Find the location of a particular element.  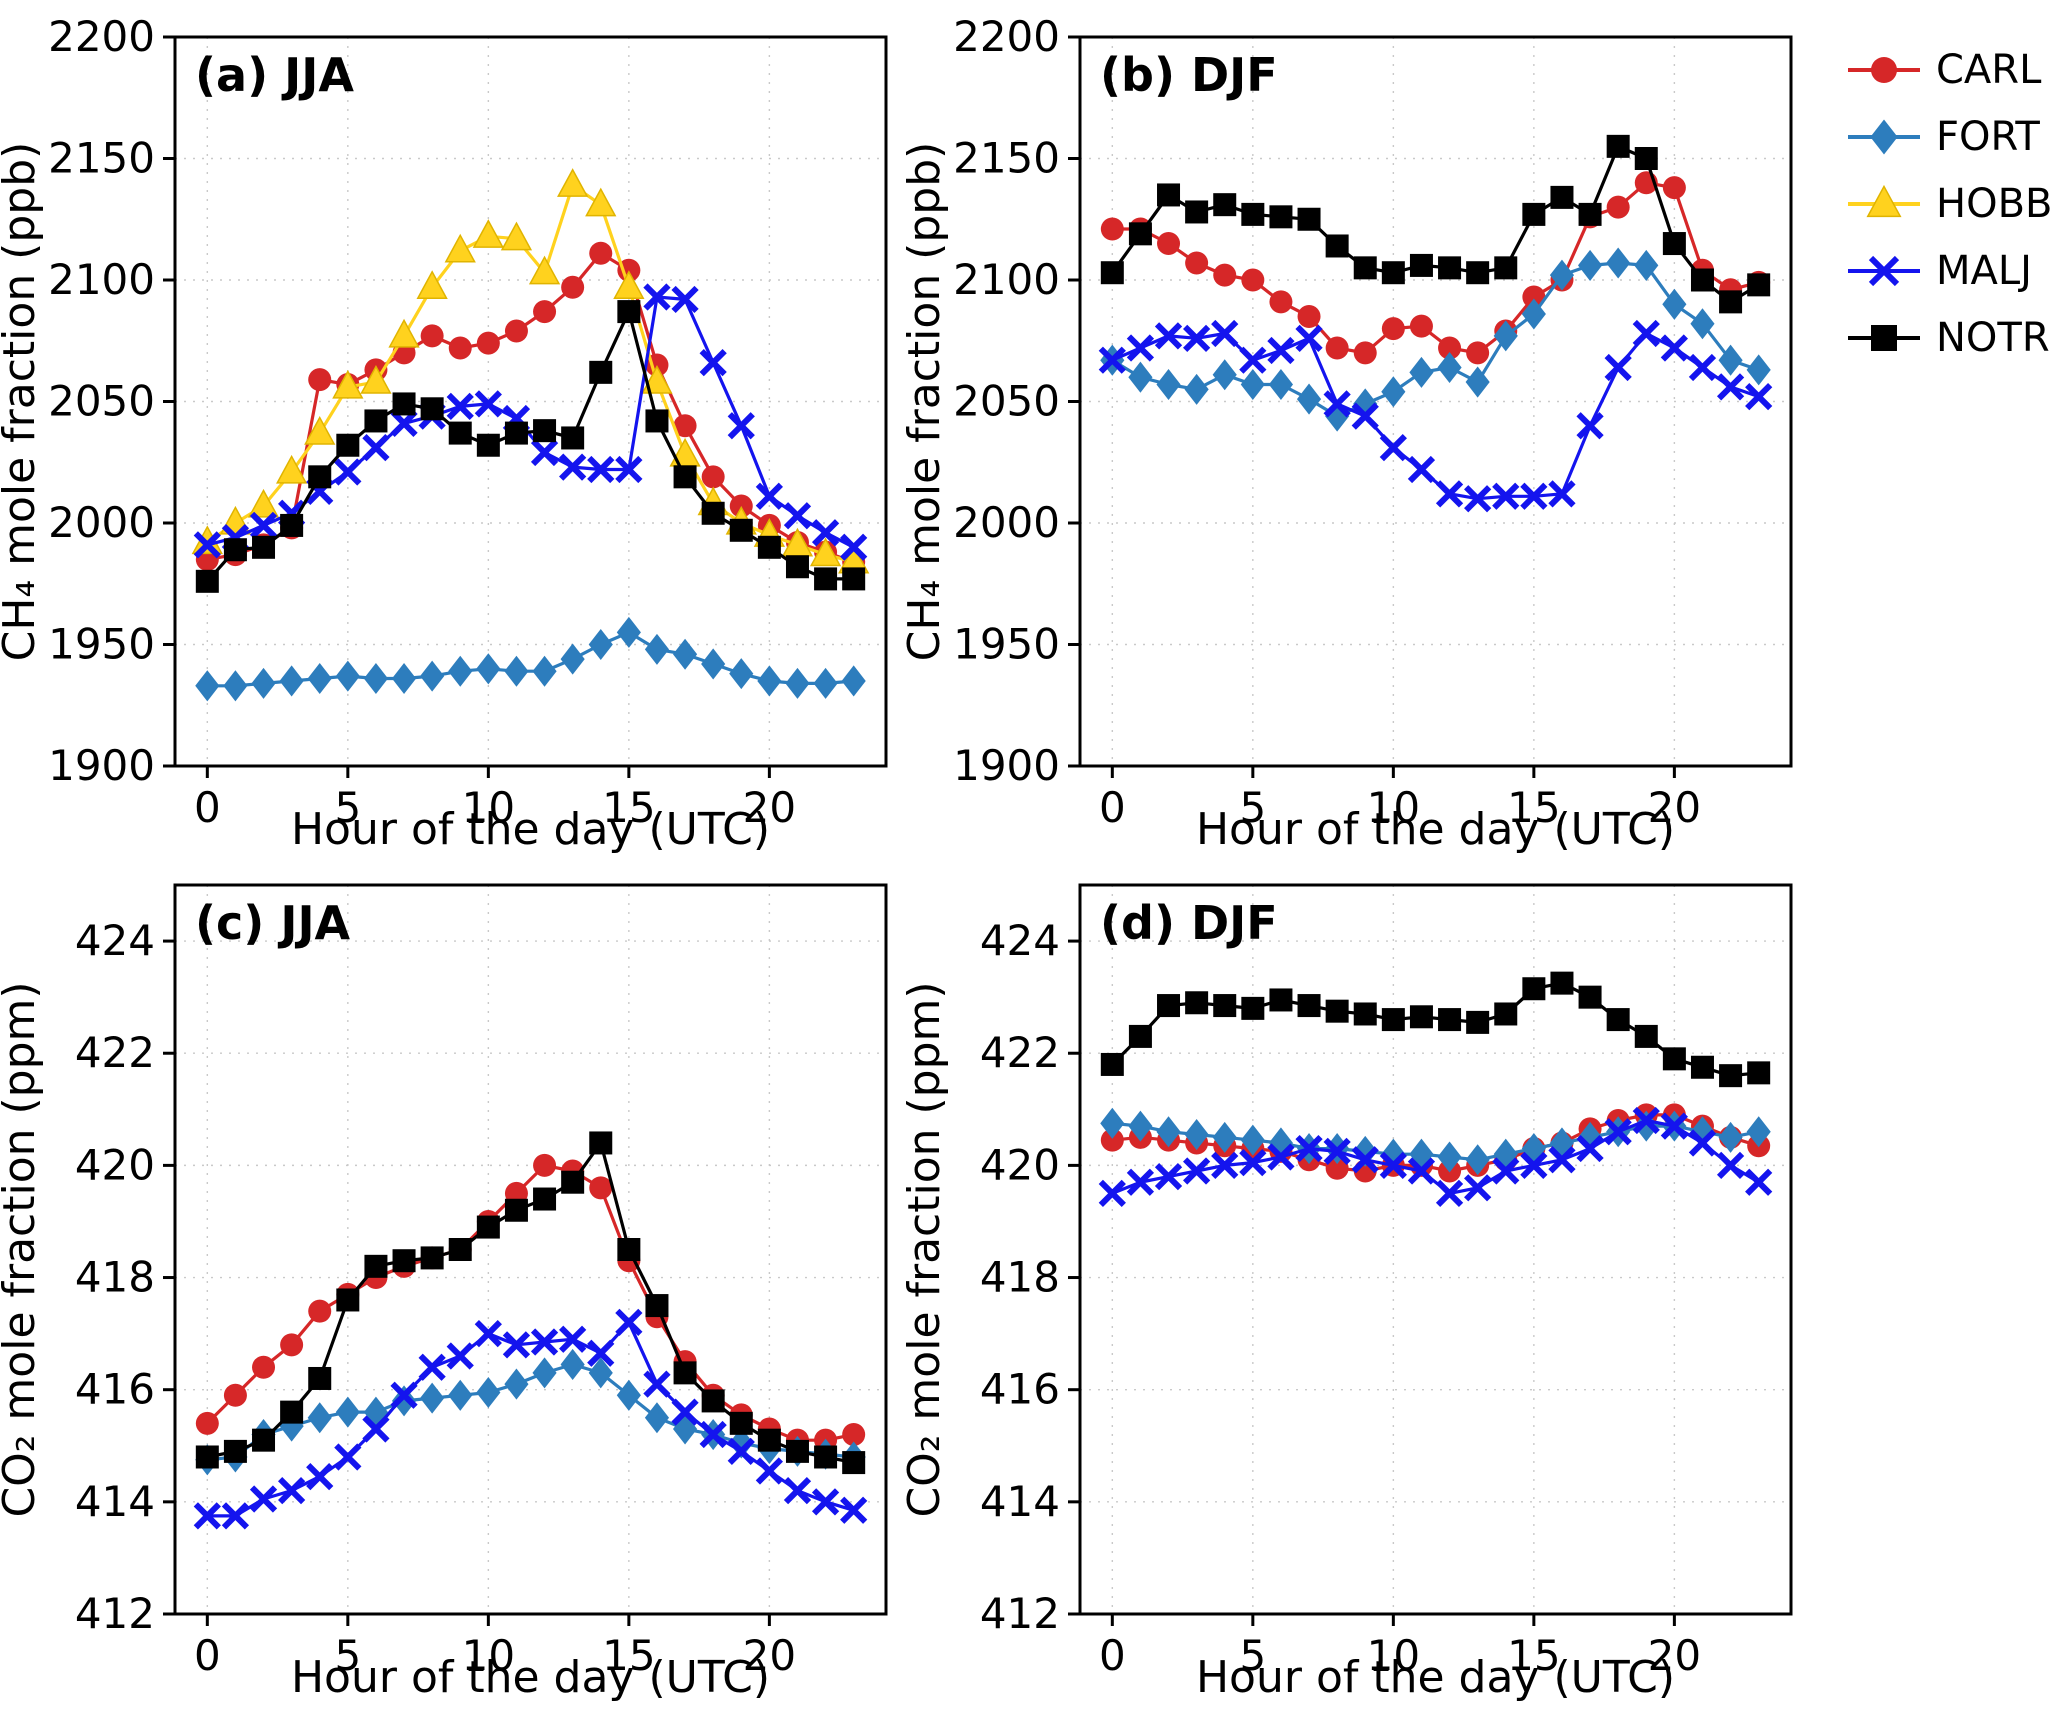

notr-marker-icon is located at coordinates (1884, 337).